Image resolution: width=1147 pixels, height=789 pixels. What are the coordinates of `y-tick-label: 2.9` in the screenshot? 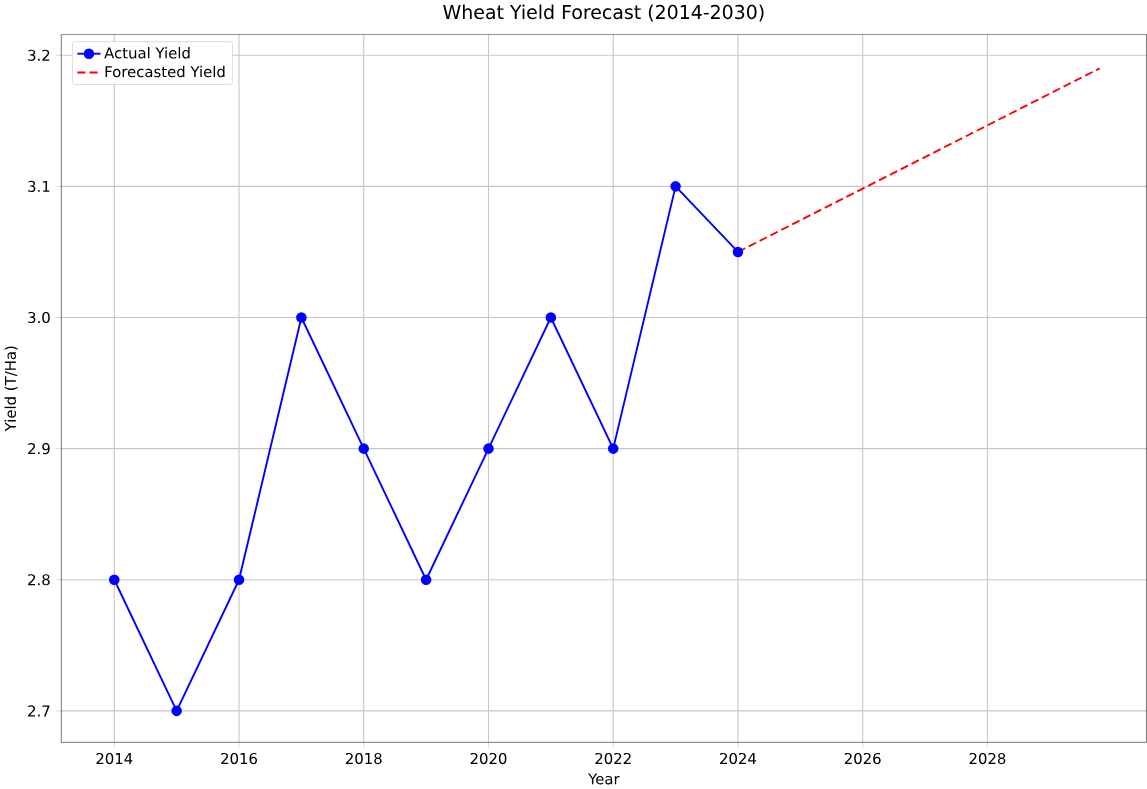 It's located at (39, 449).